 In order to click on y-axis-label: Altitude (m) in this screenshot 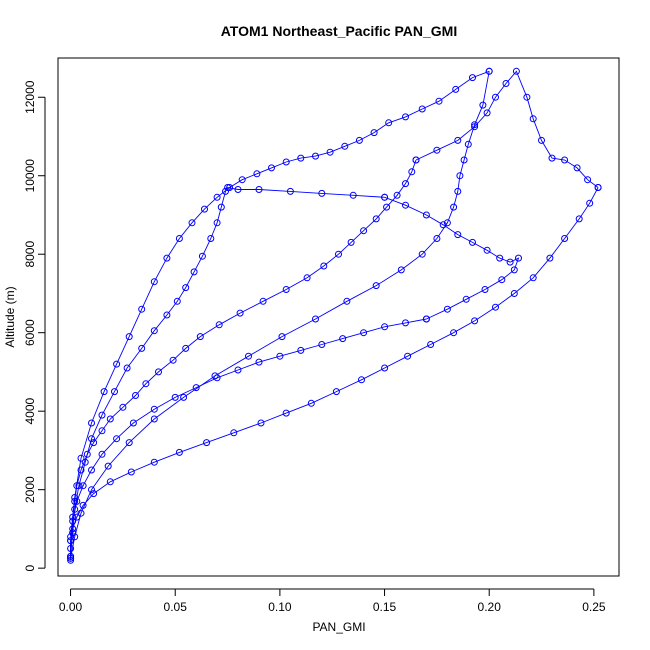, I will do `click(10, 316)`.